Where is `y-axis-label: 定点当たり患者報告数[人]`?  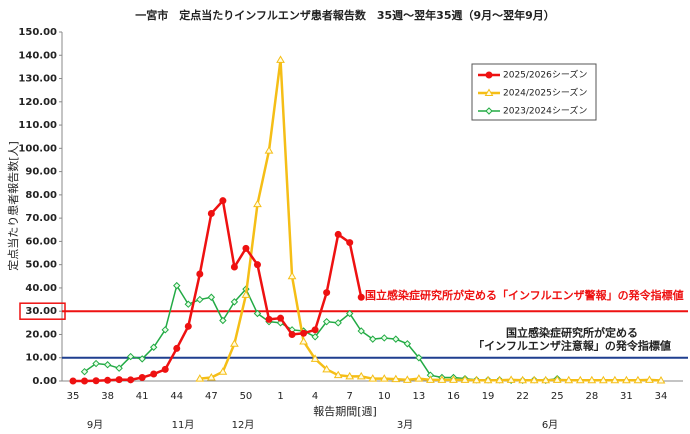 y-axis-label: 定点当たり患者報告数[人] is located at coordinates (13, 206).